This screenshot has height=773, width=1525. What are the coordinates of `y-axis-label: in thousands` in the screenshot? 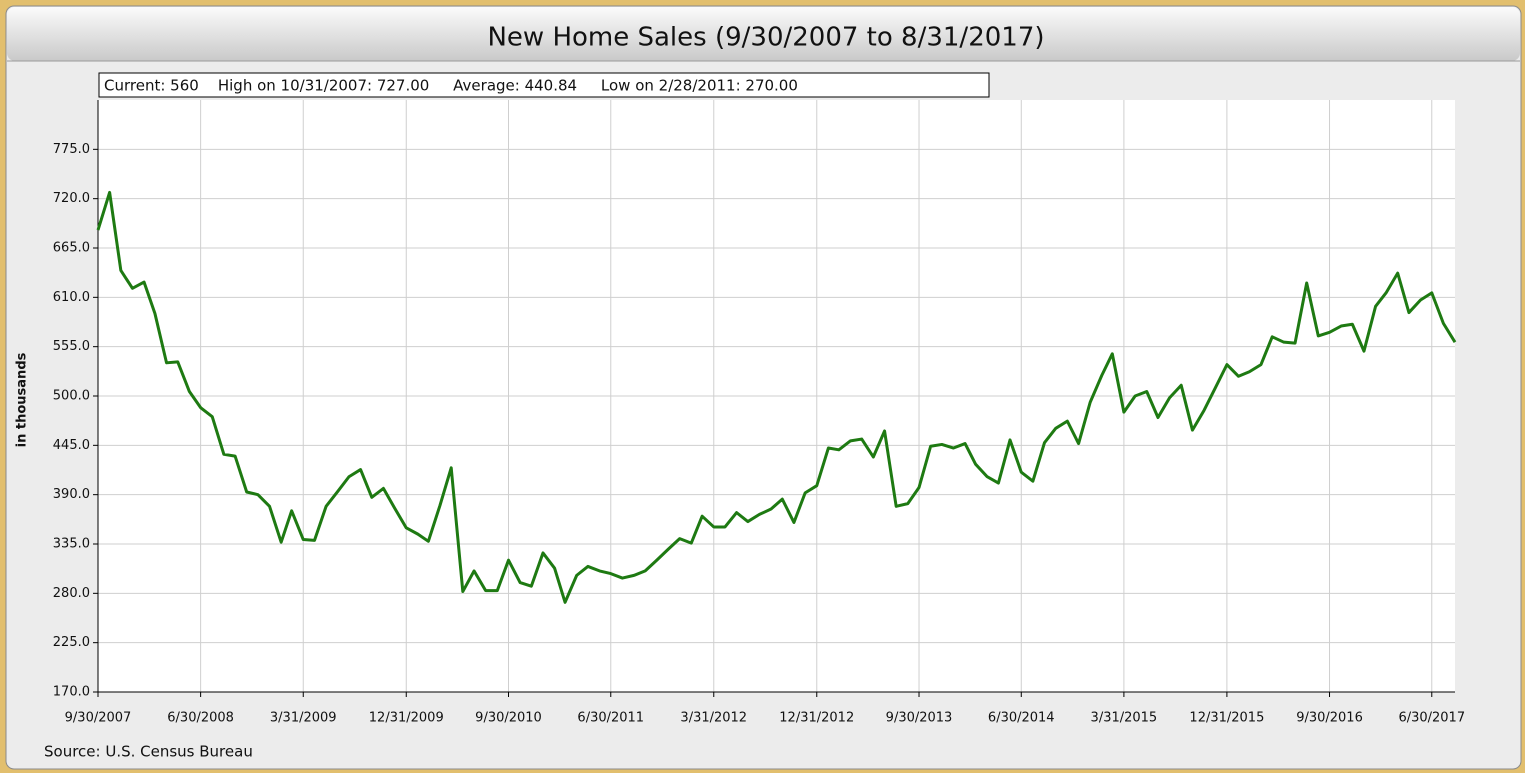 It's located at (22, 399).